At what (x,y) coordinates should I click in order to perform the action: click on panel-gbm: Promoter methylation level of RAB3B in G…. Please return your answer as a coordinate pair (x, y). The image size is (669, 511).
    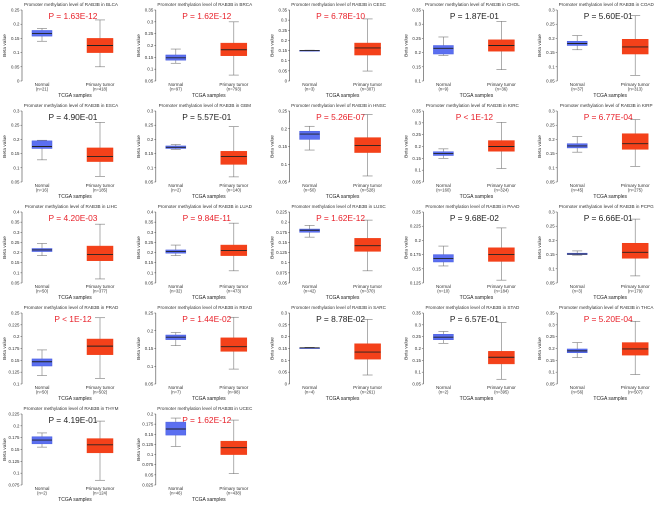
    Looking at the image, I should click on (193, 151).